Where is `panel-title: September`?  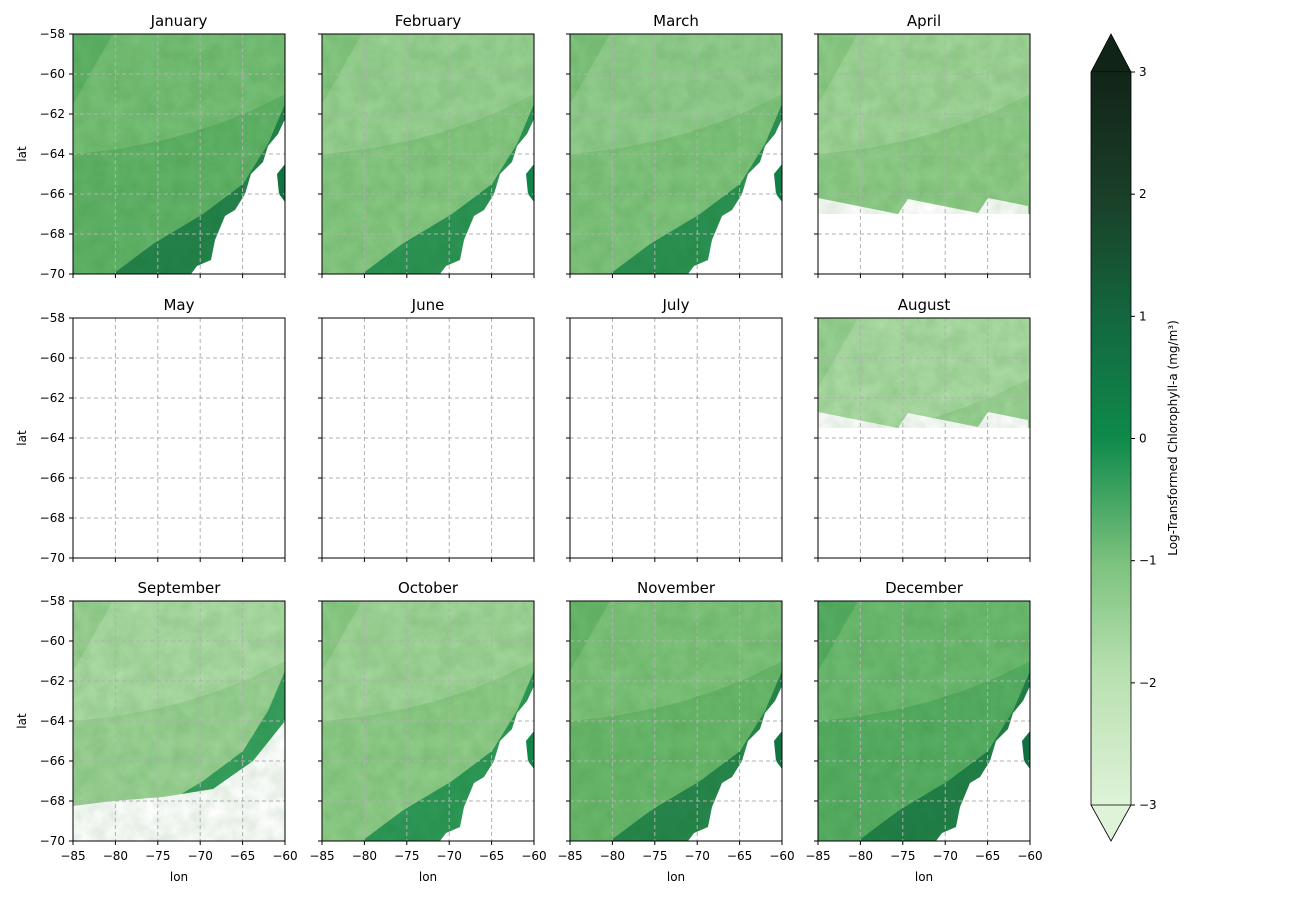 panel-title: September is located at coordinates (180, 588).